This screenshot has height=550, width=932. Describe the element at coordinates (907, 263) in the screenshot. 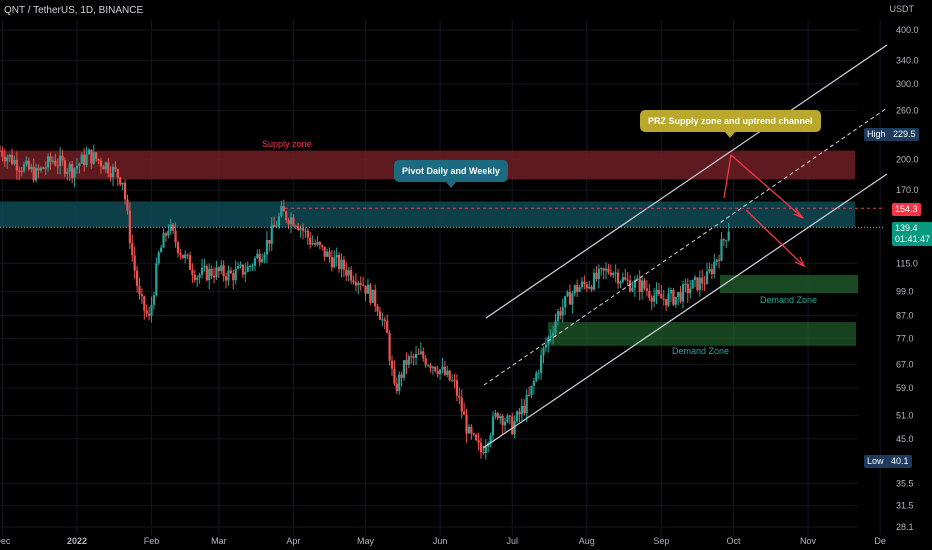

I see `y-tick-label: 115.0` at that location.